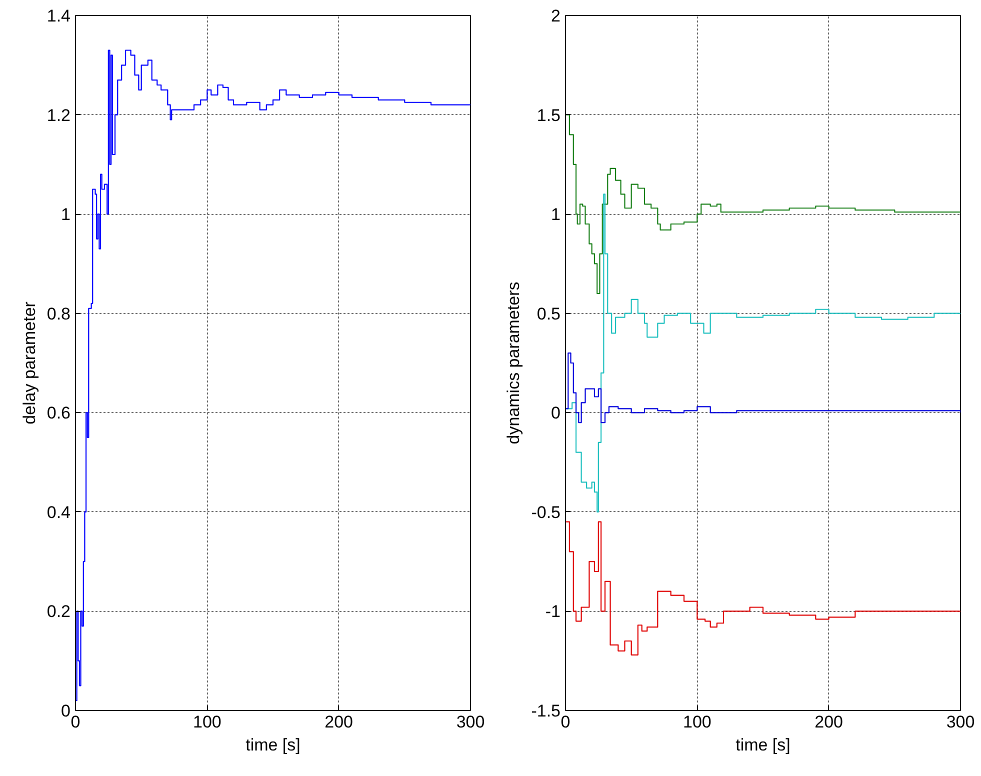  What do you see at coordinates (548, 115) in the screenshot?
I see `y-tick-label: 1.5` at bounding box center [548, 115].